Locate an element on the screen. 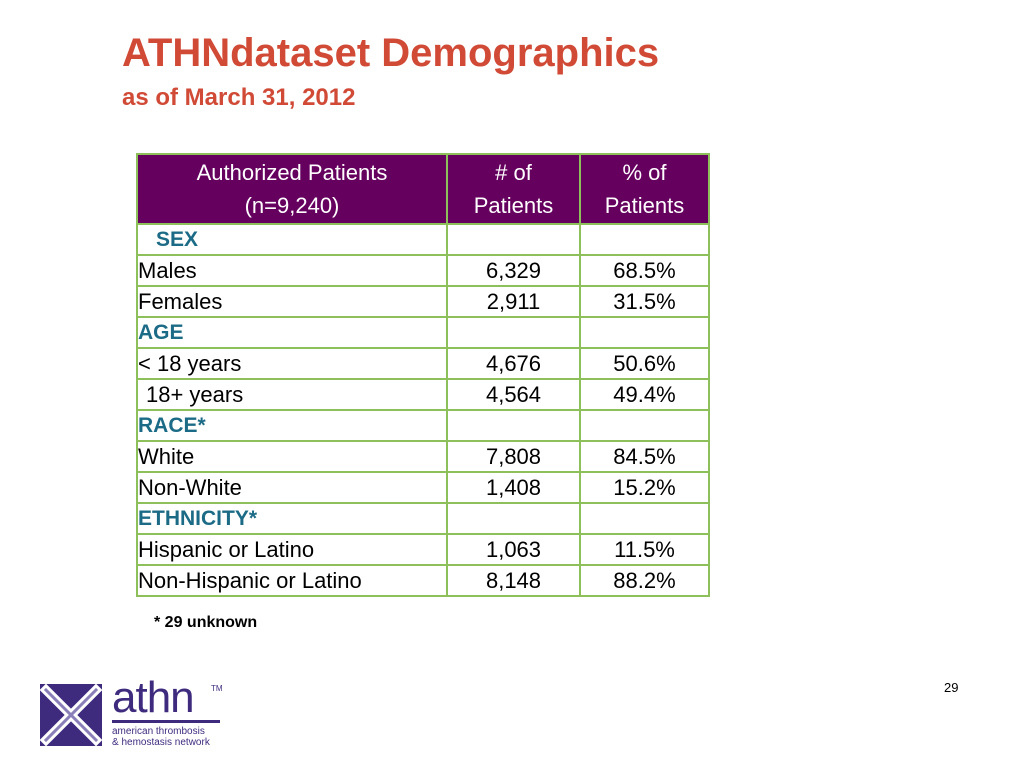 This screenshot has width=1024, height=768. logo-tagline-line1: american thrombosis is located at coordinates (158, 731).